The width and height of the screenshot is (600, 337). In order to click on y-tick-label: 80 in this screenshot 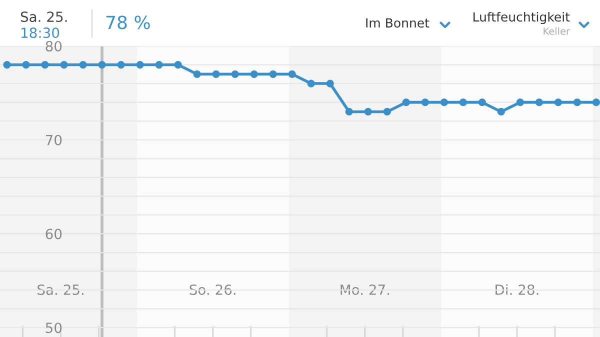, I will do `click(54, 46)`.